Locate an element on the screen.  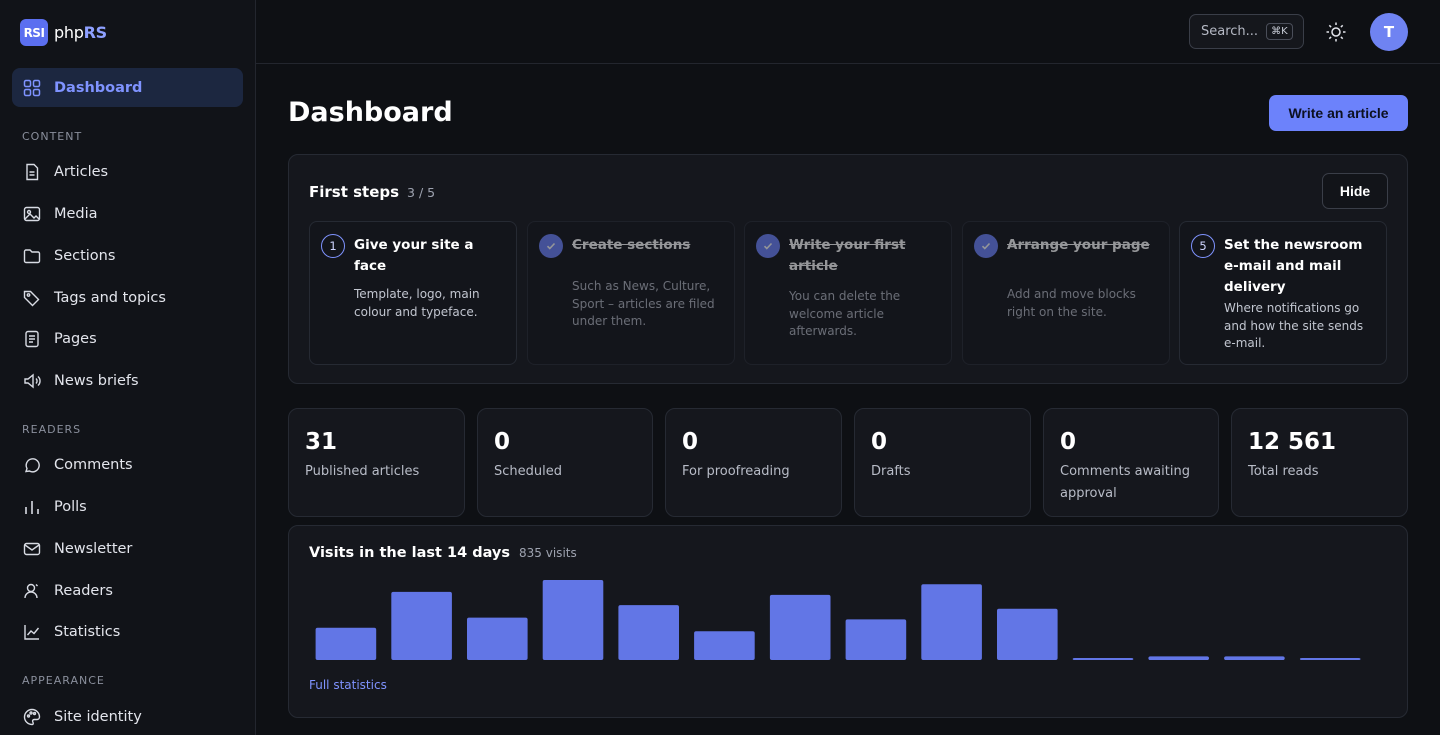
step-title: Arrange your page is located at coordinates (1078, 245).